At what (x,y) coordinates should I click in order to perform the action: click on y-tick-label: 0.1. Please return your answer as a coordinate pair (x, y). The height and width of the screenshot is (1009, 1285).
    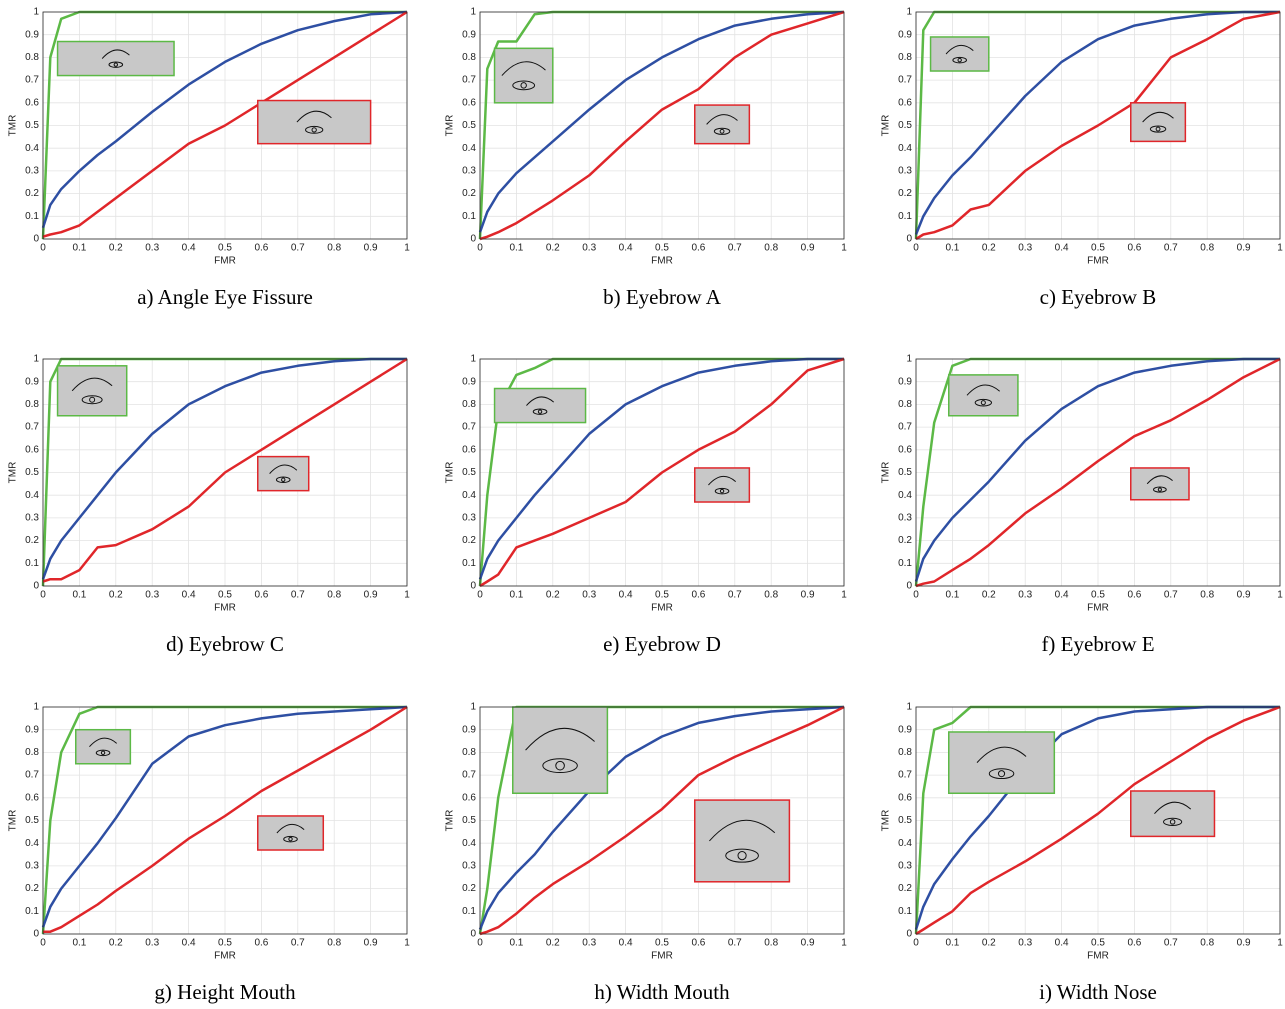
    Looking at the image, I should click on (32, 216).